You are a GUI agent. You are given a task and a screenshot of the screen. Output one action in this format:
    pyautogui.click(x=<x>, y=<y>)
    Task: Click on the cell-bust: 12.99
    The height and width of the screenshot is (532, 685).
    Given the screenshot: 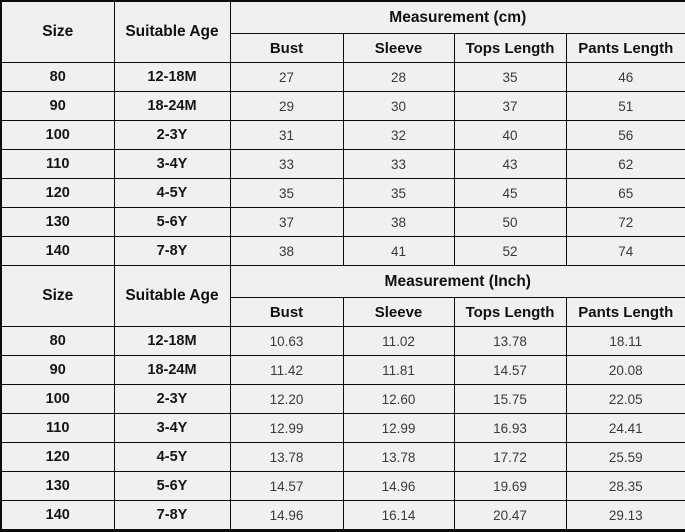 What is the action you would take?
    pyautogui.click(x=286, y=428)
    